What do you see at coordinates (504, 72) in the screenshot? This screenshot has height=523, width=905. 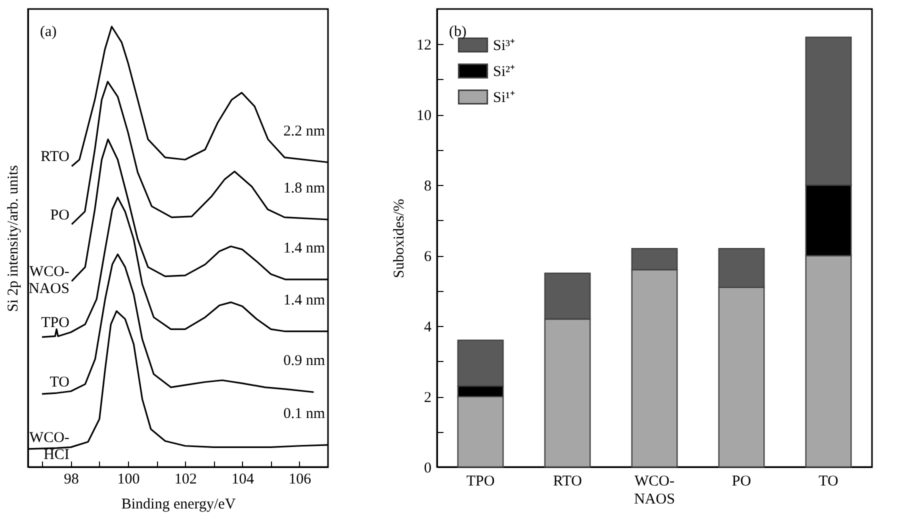 I see `legend-label: Si²⁺` at bounding box center [504, 72].